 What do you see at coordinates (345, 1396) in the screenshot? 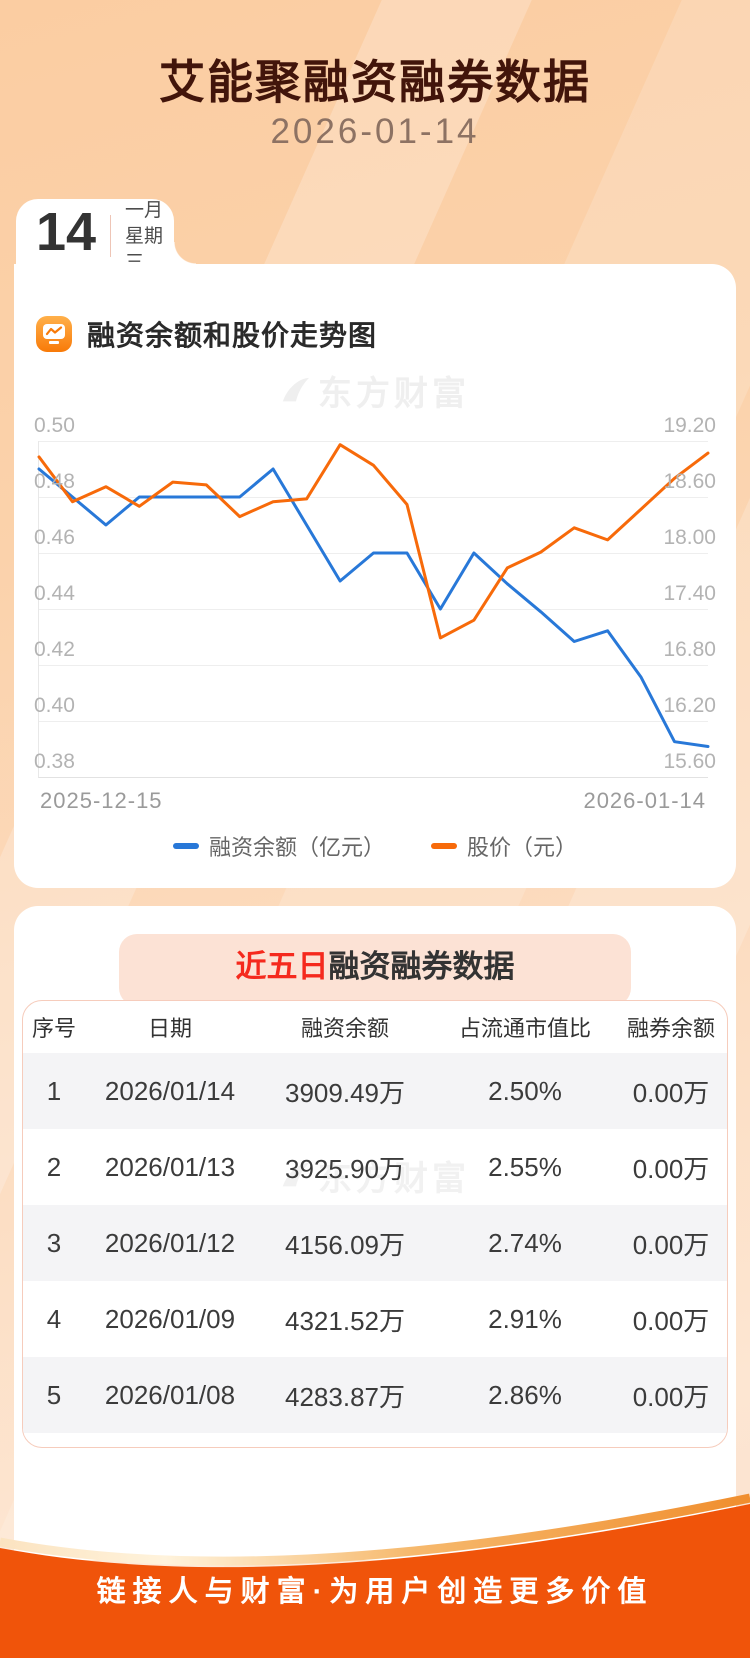
I see `table-cell: 4283.87万` at bounding box center [345, 1396].